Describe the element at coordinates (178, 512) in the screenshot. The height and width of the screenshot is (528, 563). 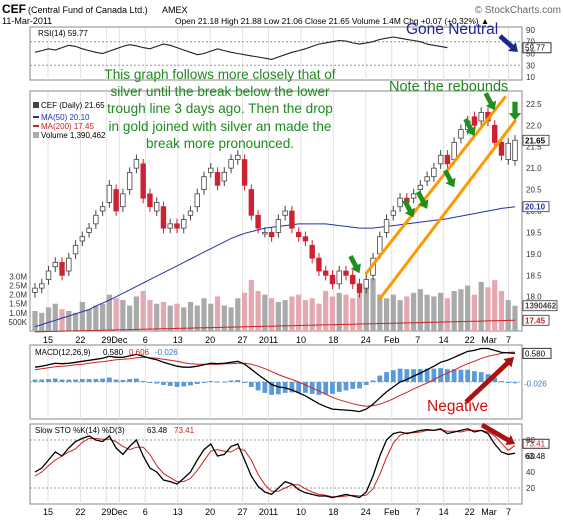
I see `x-tick-label-bottom: 13` at that location.